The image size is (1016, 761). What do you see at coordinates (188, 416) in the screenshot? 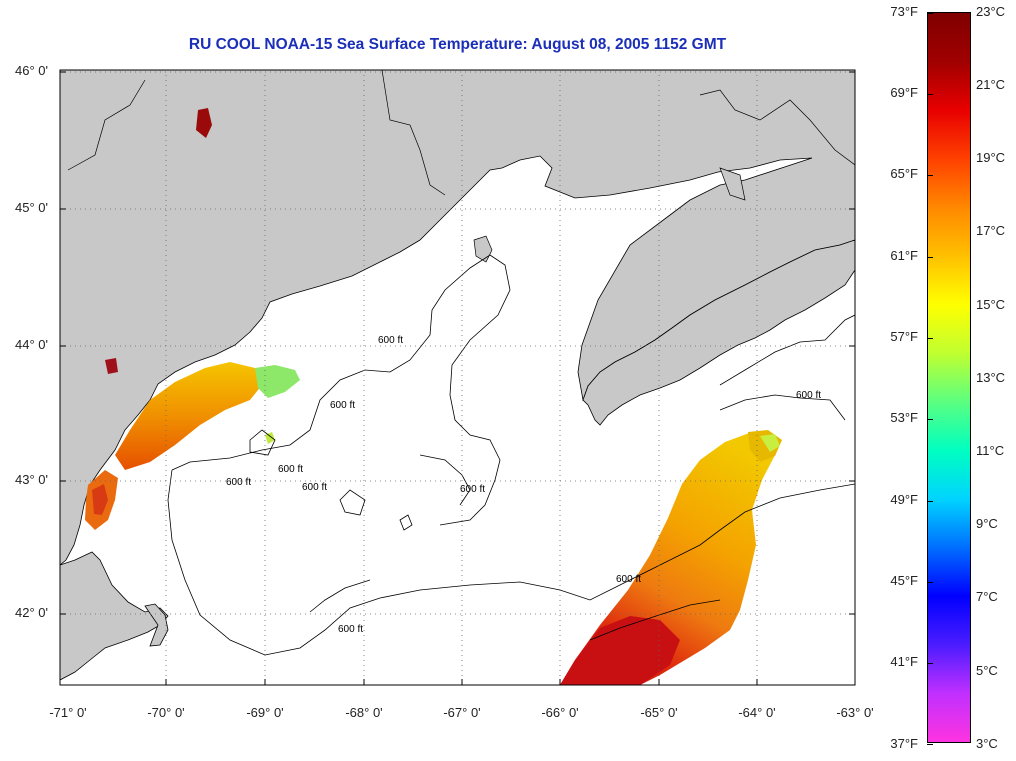
I see `sst-coastal-maine` at bounding box center [188, 416].